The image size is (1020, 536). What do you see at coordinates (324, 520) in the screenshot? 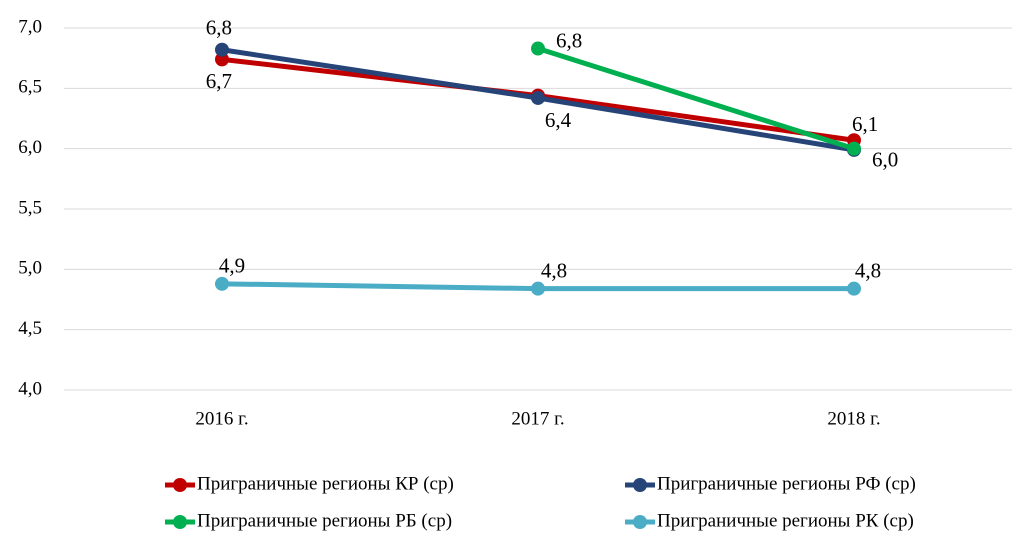
I see `legend-label: Приграничные регионы РБ (ср)` at bounding box center [324, 520].